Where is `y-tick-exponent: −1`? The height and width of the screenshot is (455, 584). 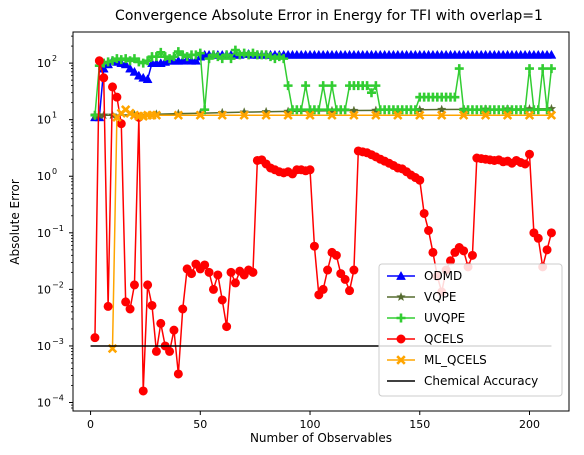 y-tick-exponent: −1 is located at coordinates (58, 228).